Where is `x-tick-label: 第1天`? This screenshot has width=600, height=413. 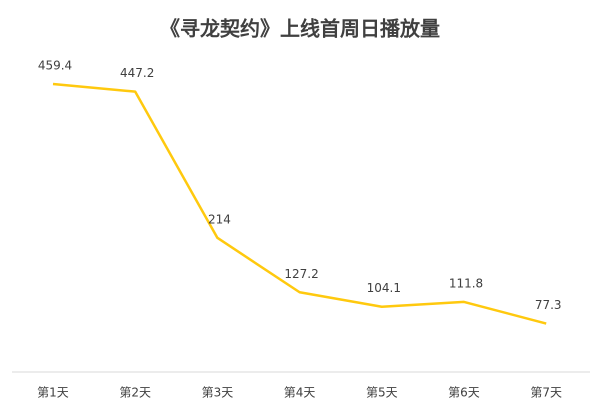 x-tick-label: 第1天 is located at coordinates (53, 393).